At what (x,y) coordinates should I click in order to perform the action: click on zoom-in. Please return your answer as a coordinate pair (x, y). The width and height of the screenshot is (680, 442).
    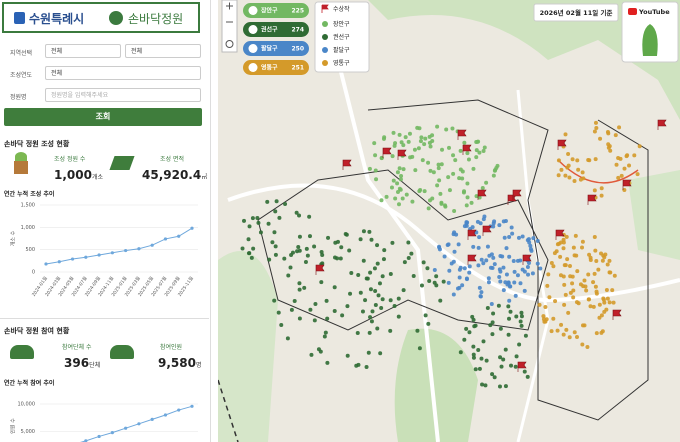
    Looking at the image, I should click on (229, 6).